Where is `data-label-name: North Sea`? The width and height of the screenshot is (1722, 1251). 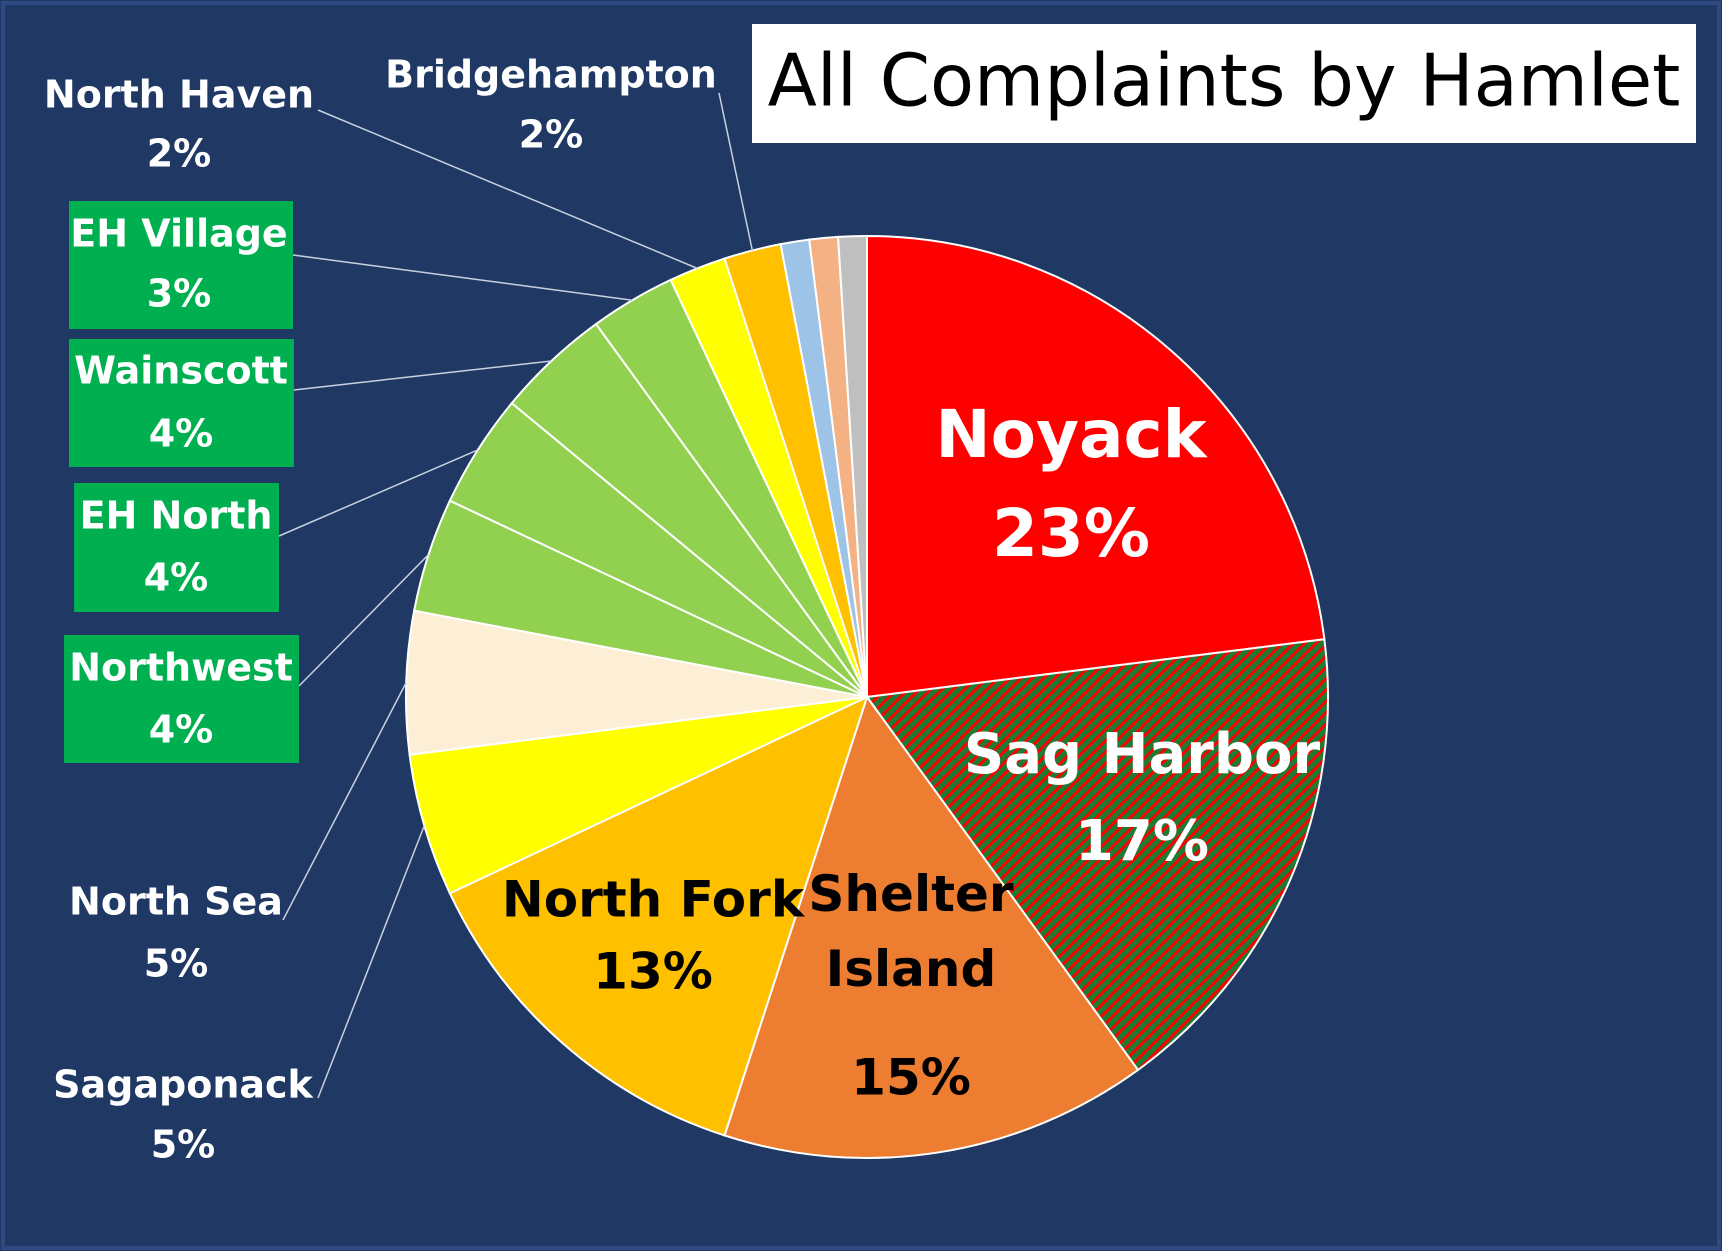
data-label-name: North Sea is located at coordinates (176, 902).